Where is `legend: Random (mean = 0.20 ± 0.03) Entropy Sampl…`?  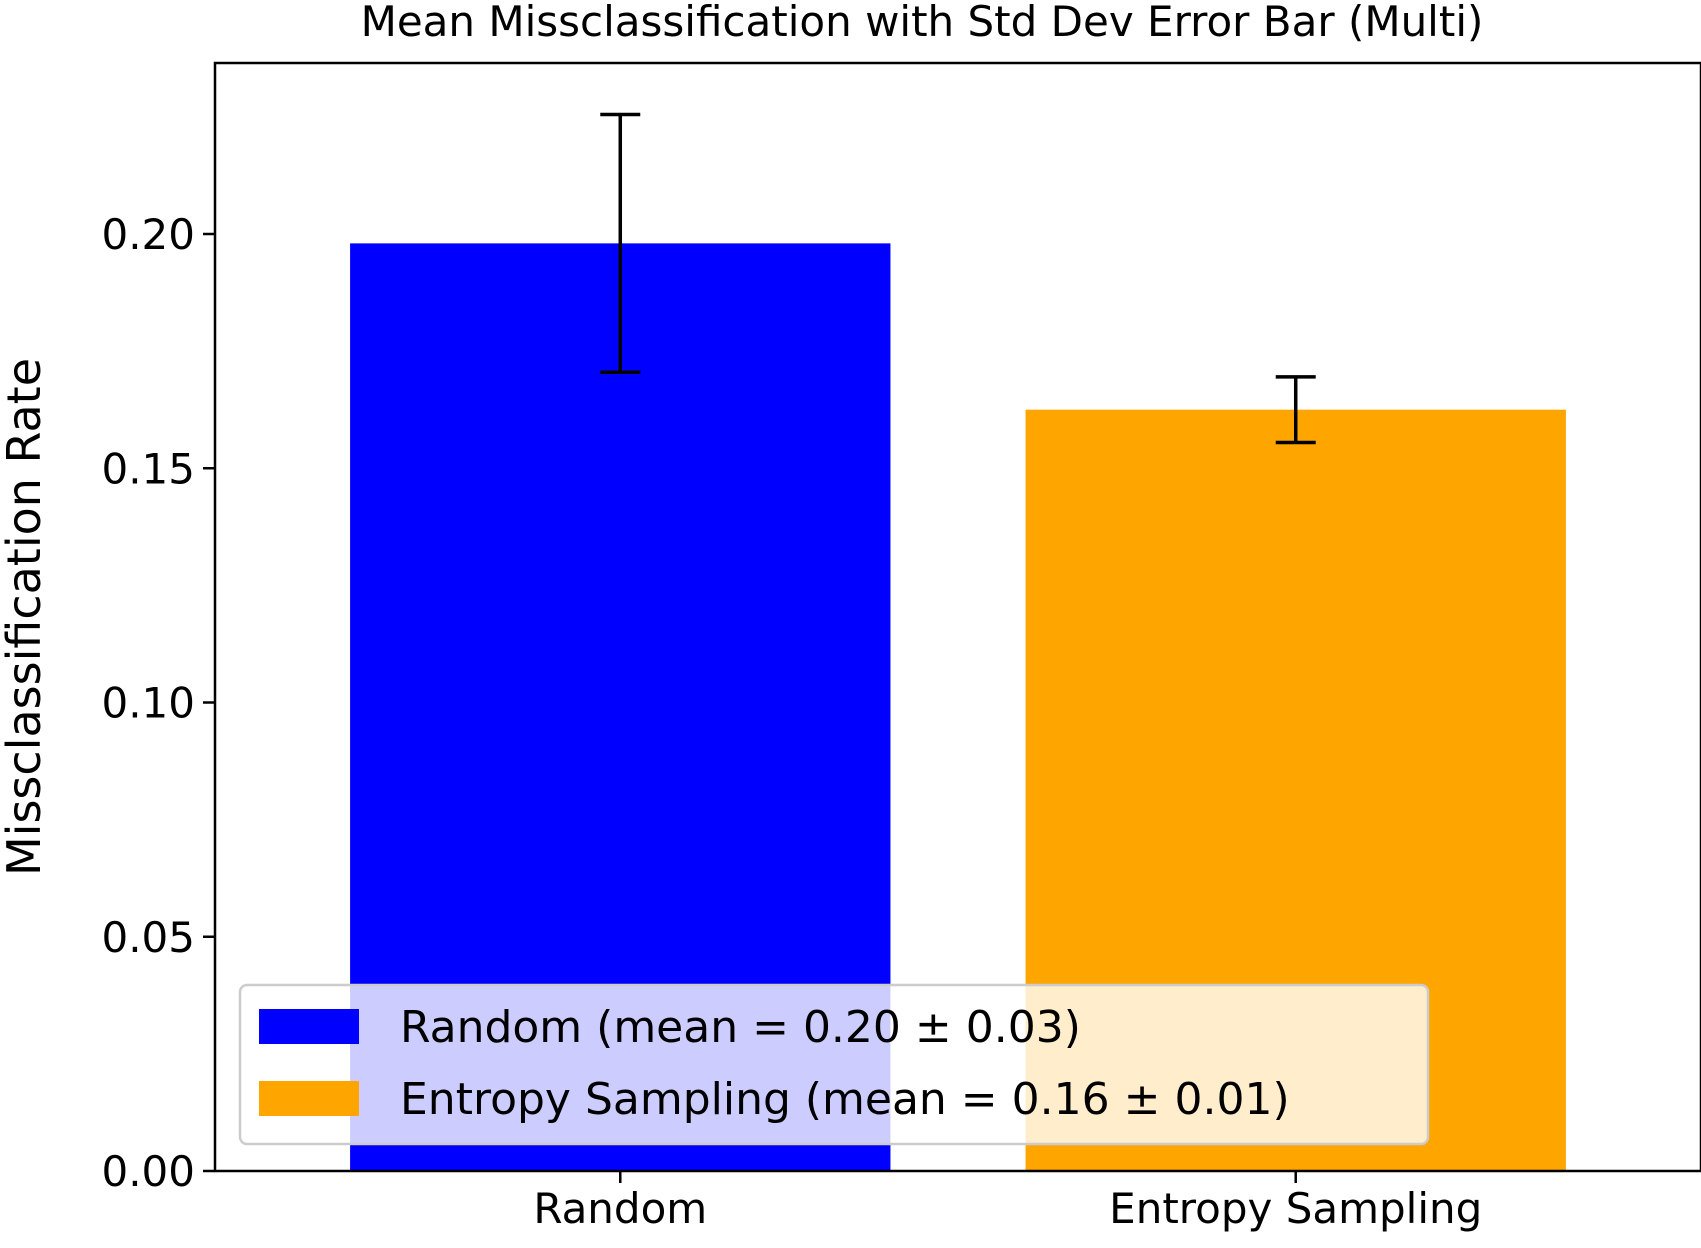 legend: Random (mean = 0.20 ± 0.03) Entropy Sampl… is located at coordinates (834, 1064).